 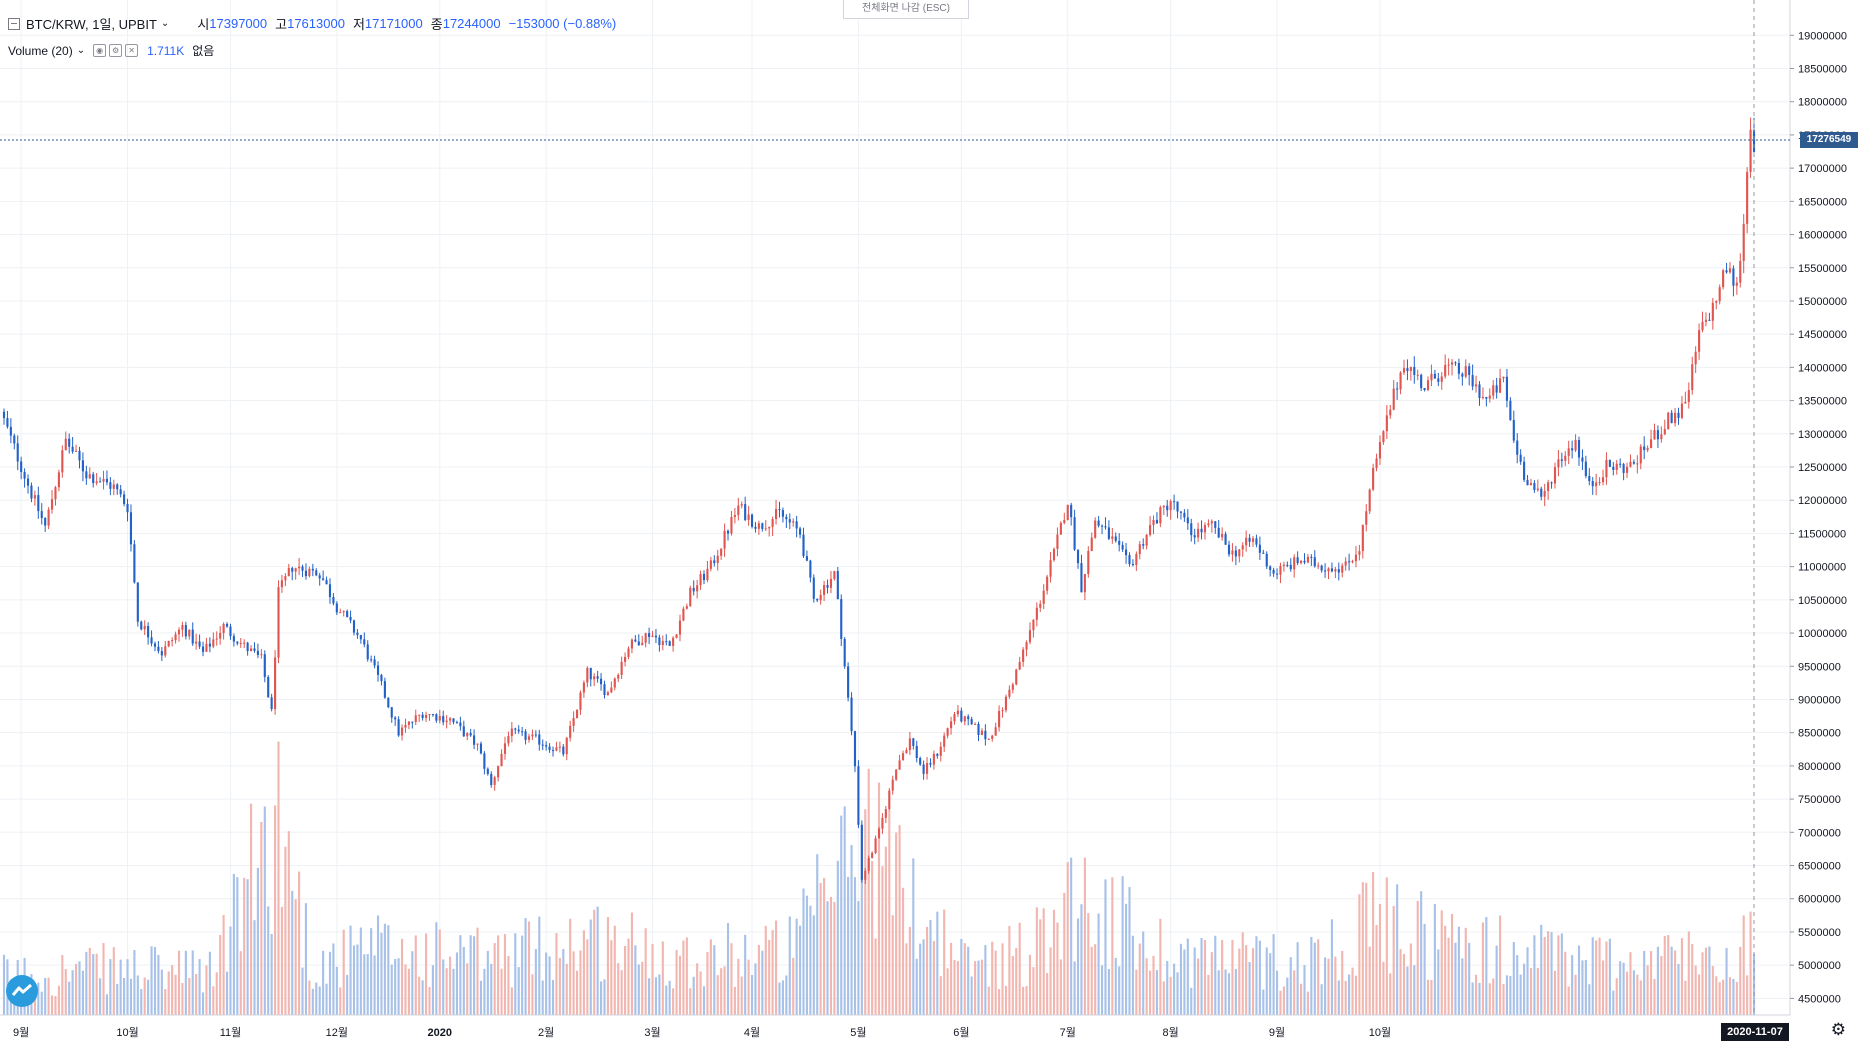 What do you see at coordinates (1171, 1032) in the screenshot?
I see `x-tick-label: 8월` at bounding box center [1171, 1032].